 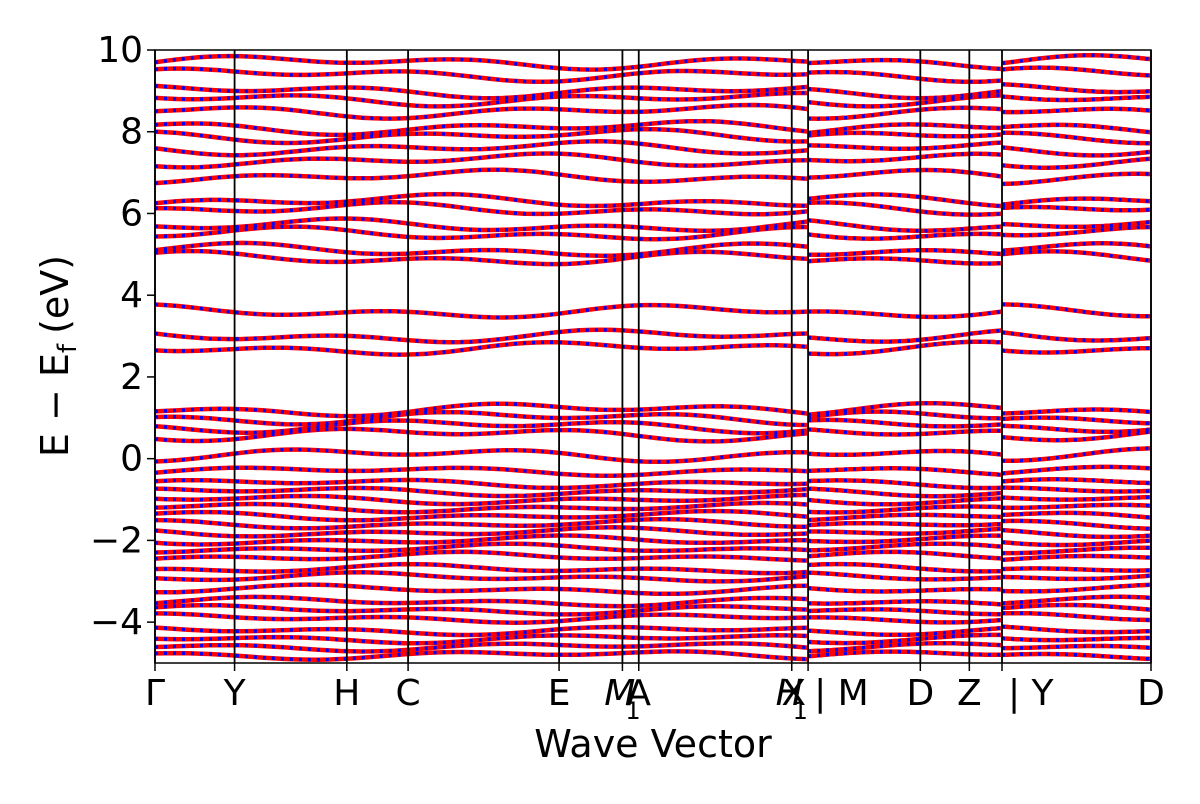 I want to click on x-tick-label: A, so click(x=638, y=693).